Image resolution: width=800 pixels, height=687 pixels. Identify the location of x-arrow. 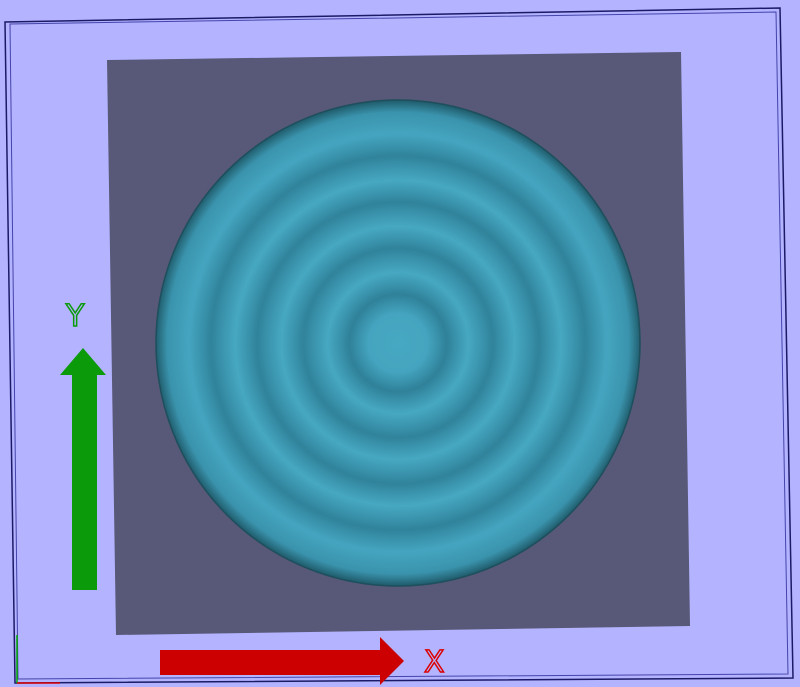
(282, 661).